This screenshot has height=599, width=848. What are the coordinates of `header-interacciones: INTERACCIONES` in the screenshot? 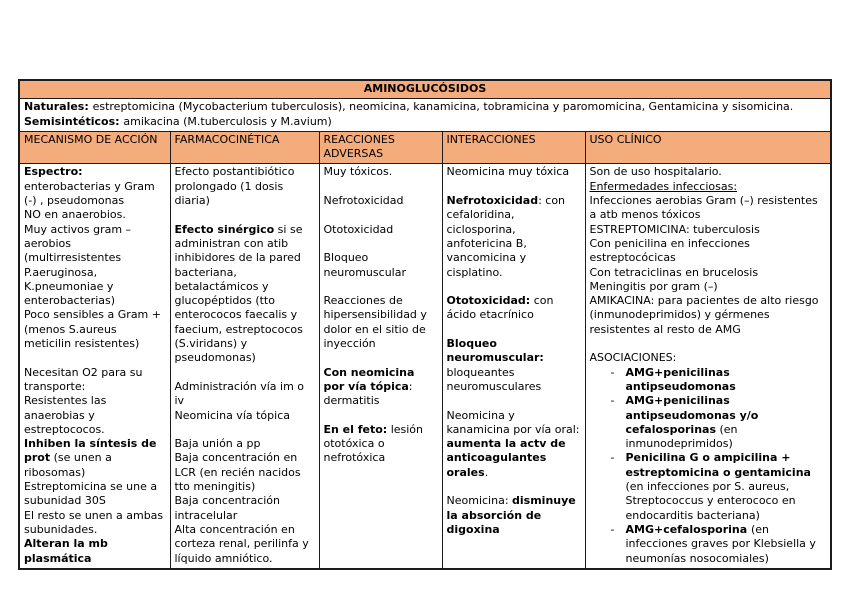 It's located at (513, 147).